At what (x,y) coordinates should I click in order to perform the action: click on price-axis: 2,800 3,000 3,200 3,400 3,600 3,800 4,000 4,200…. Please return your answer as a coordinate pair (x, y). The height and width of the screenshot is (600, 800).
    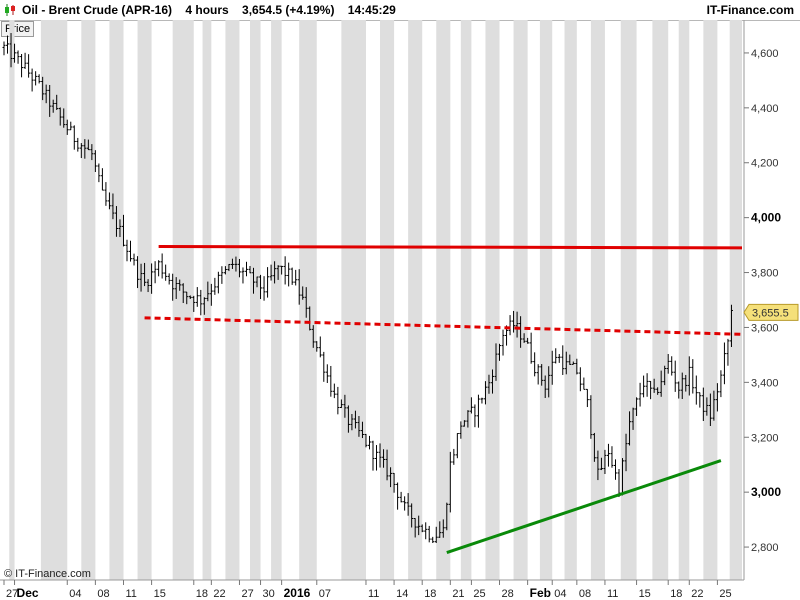
    Looking at the image, I should click on (762, 301).